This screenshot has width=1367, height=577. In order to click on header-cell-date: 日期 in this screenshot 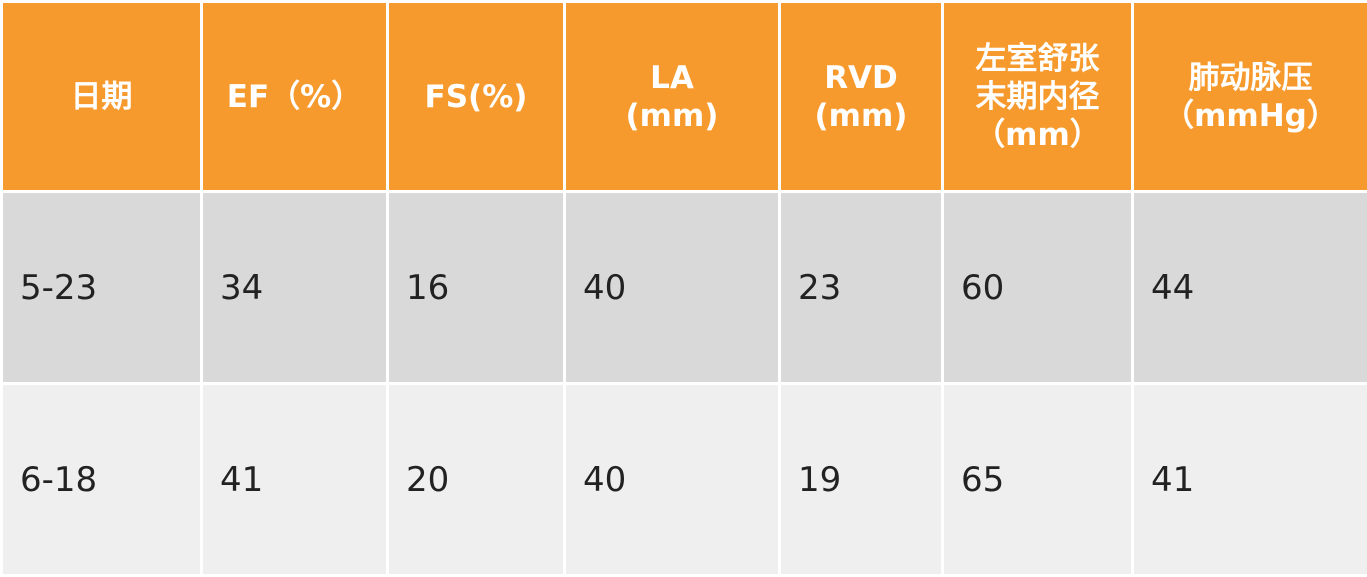, I will do `click(102, 97)`.